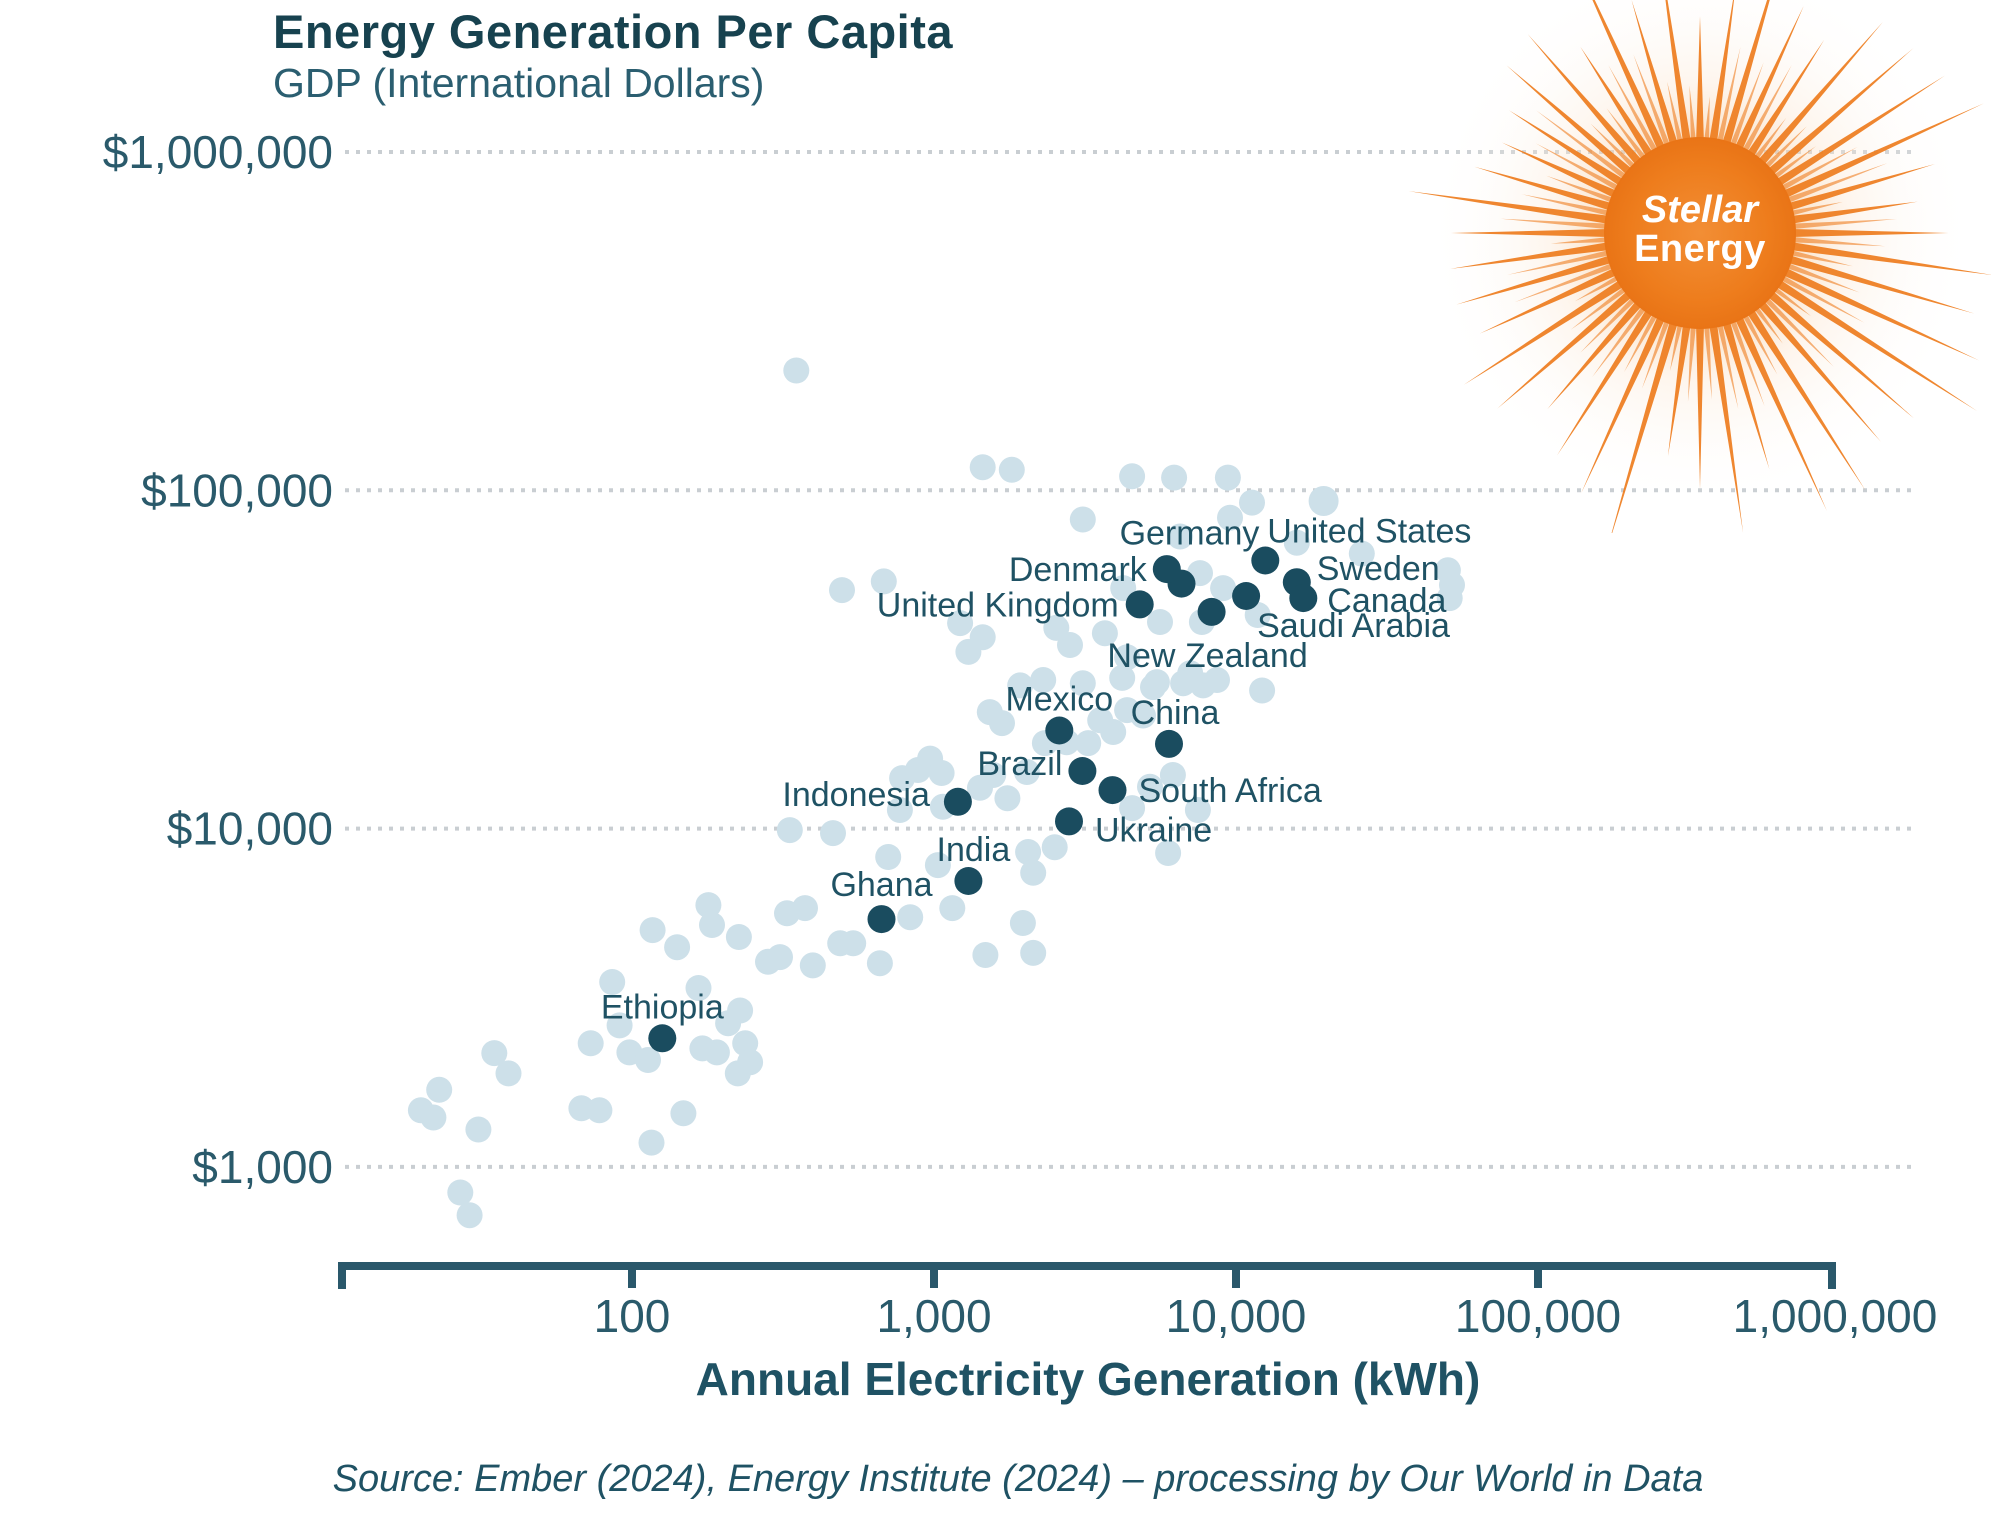  I want to click on data-point-canada, so click(1303, 598).